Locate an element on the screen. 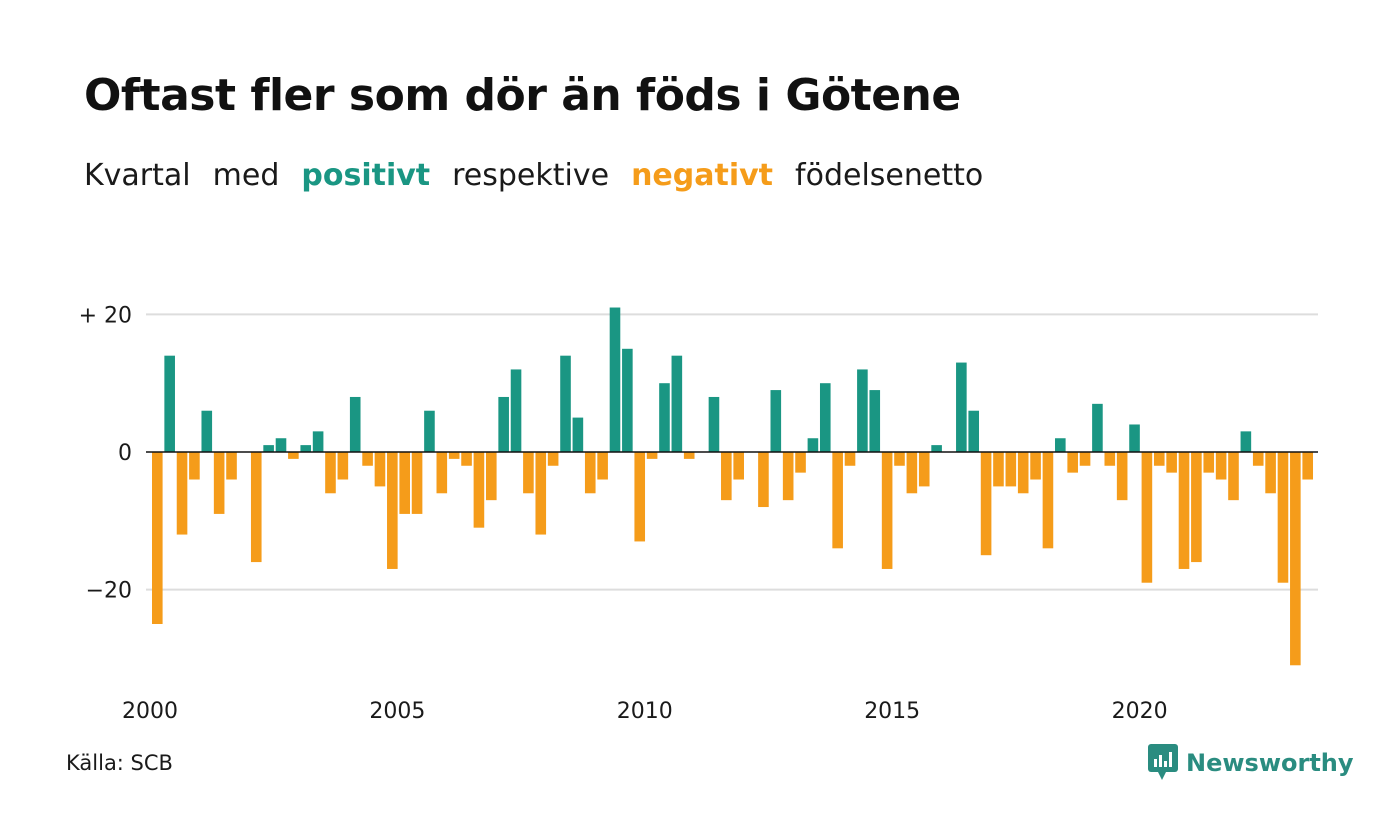  subtitle-positive-label: positivt is located at coordinates (366, 175).